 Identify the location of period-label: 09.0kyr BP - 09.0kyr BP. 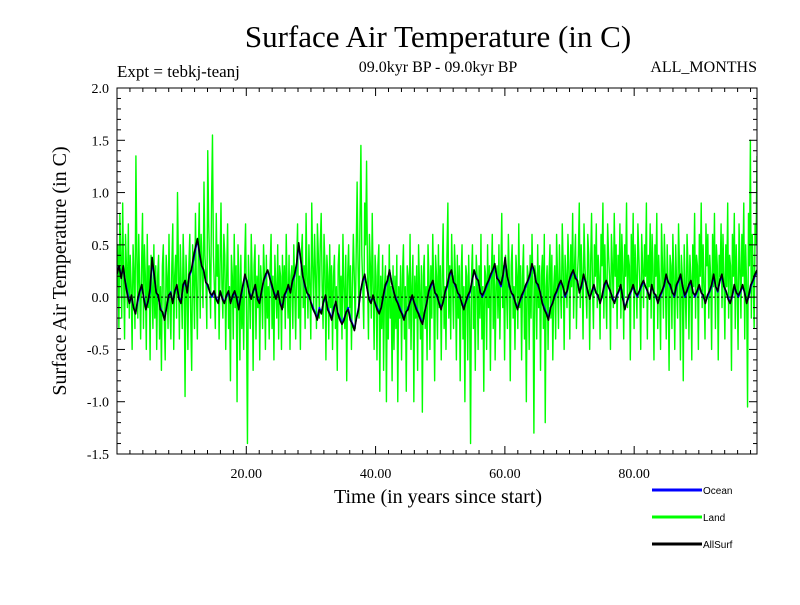
(438, 67).